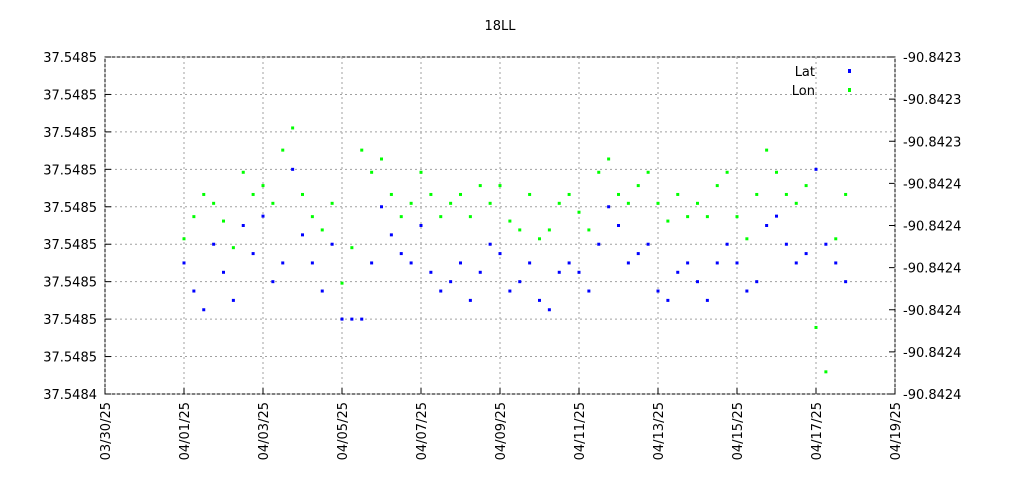  Describe the element at coordinates (422, 431) in the screenshot. I see `x-tick-label: 04/07/25` at that location.